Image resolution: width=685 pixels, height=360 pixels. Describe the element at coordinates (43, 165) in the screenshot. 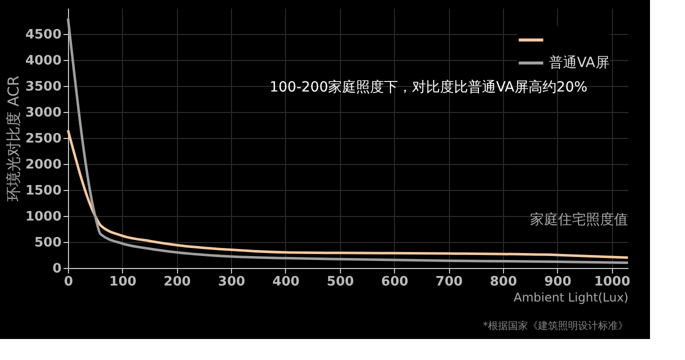

I see `y-tick-label: 2000` at that location.